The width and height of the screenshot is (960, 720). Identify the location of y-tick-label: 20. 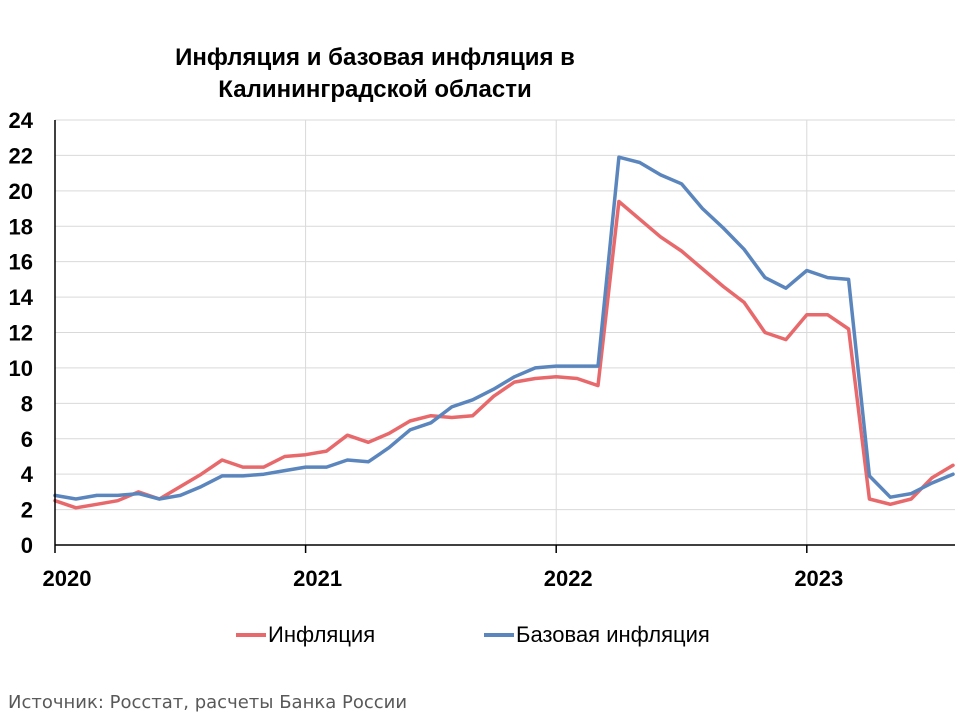
(21, 191).